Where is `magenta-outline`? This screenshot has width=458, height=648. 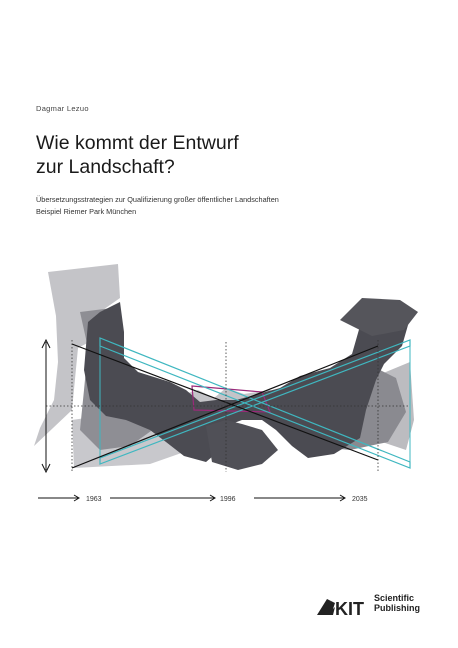 magenta-outline is located at coordinates (231, 399).